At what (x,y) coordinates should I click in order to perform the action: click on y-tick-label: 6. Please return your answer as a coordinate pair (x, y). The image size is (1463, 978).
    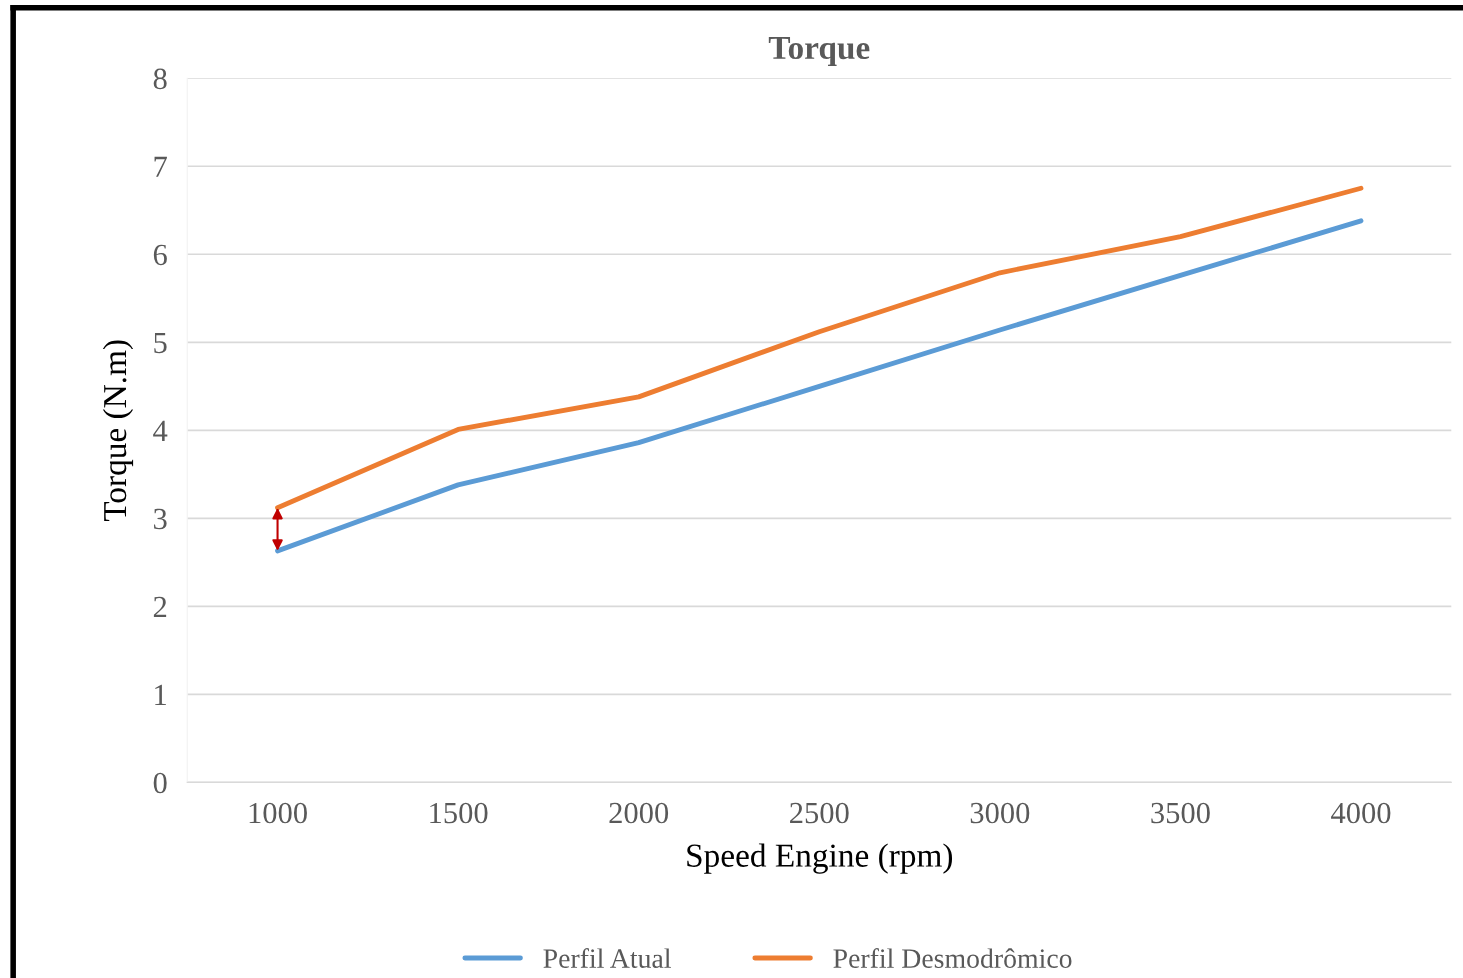
    Looking at the image, I should click on (160, 255).